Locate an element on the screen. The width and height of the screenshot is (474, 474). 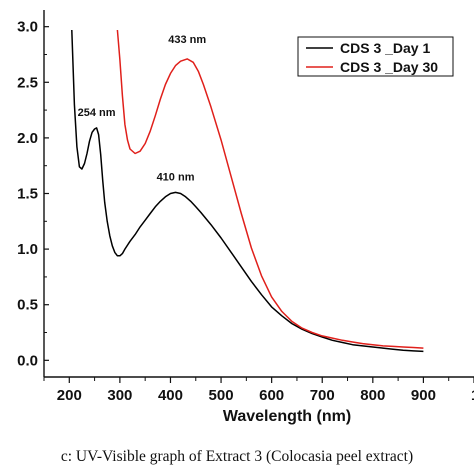
x-tick-label: 500 is located at coordinates (221, 395).